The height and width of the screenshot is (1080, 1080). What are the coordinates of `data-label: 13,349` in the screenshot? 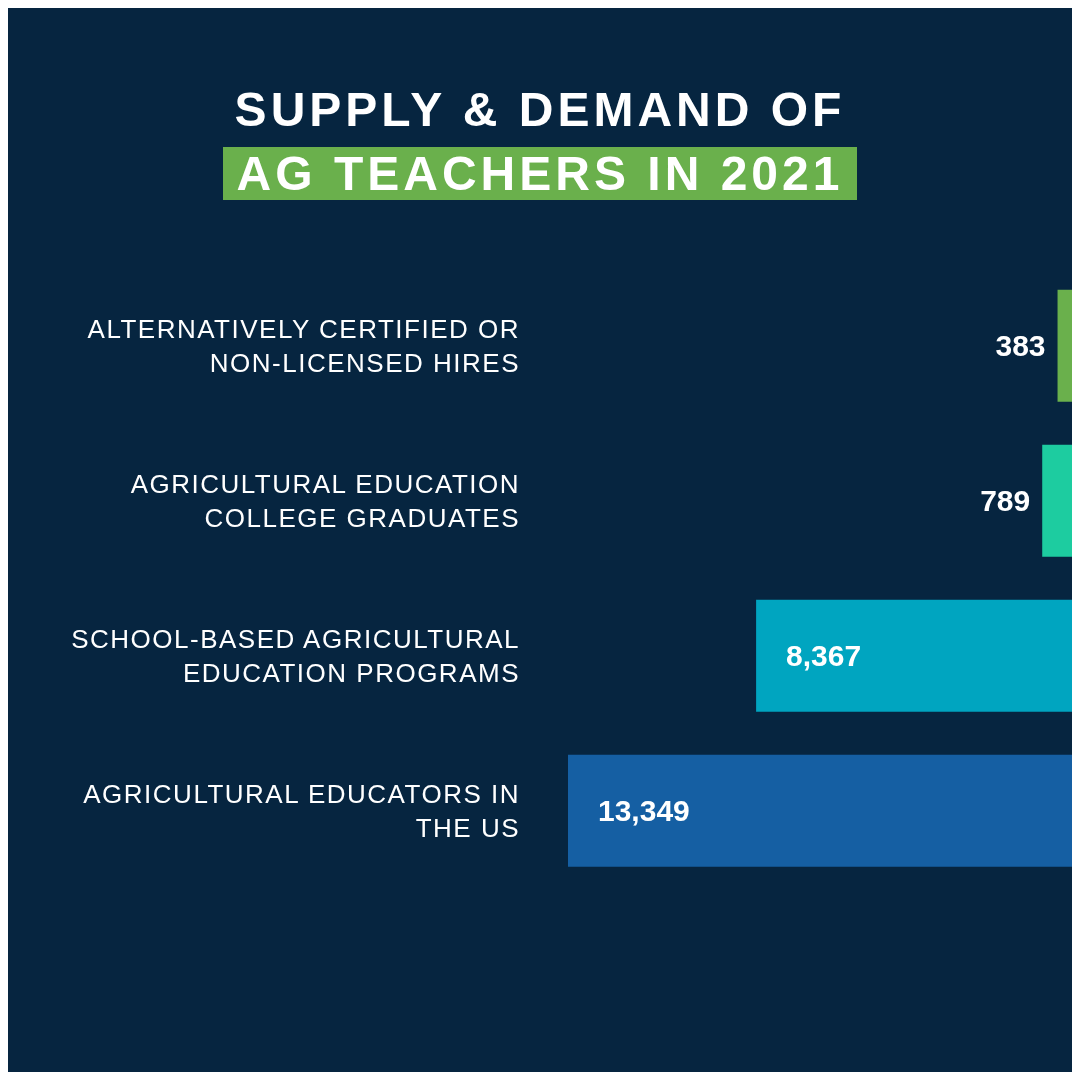 It's located at (644, 811).